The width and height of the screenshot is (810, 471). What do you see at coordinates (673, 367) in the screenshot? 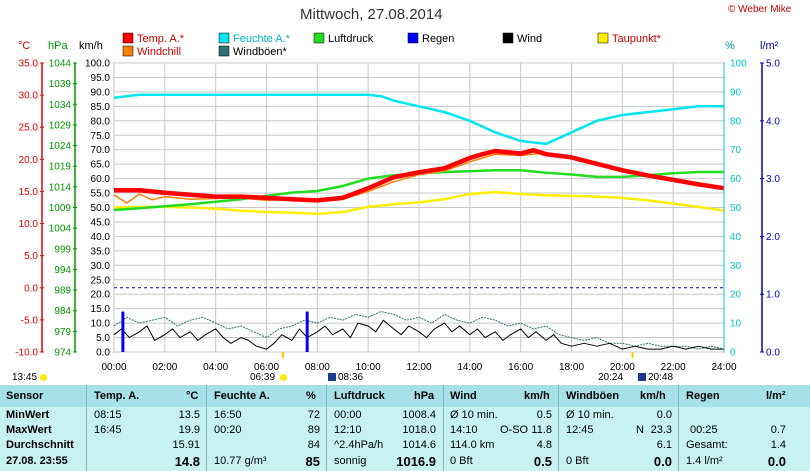
I see `x-tick-label: 22:00` at bounding box center [673, 367].